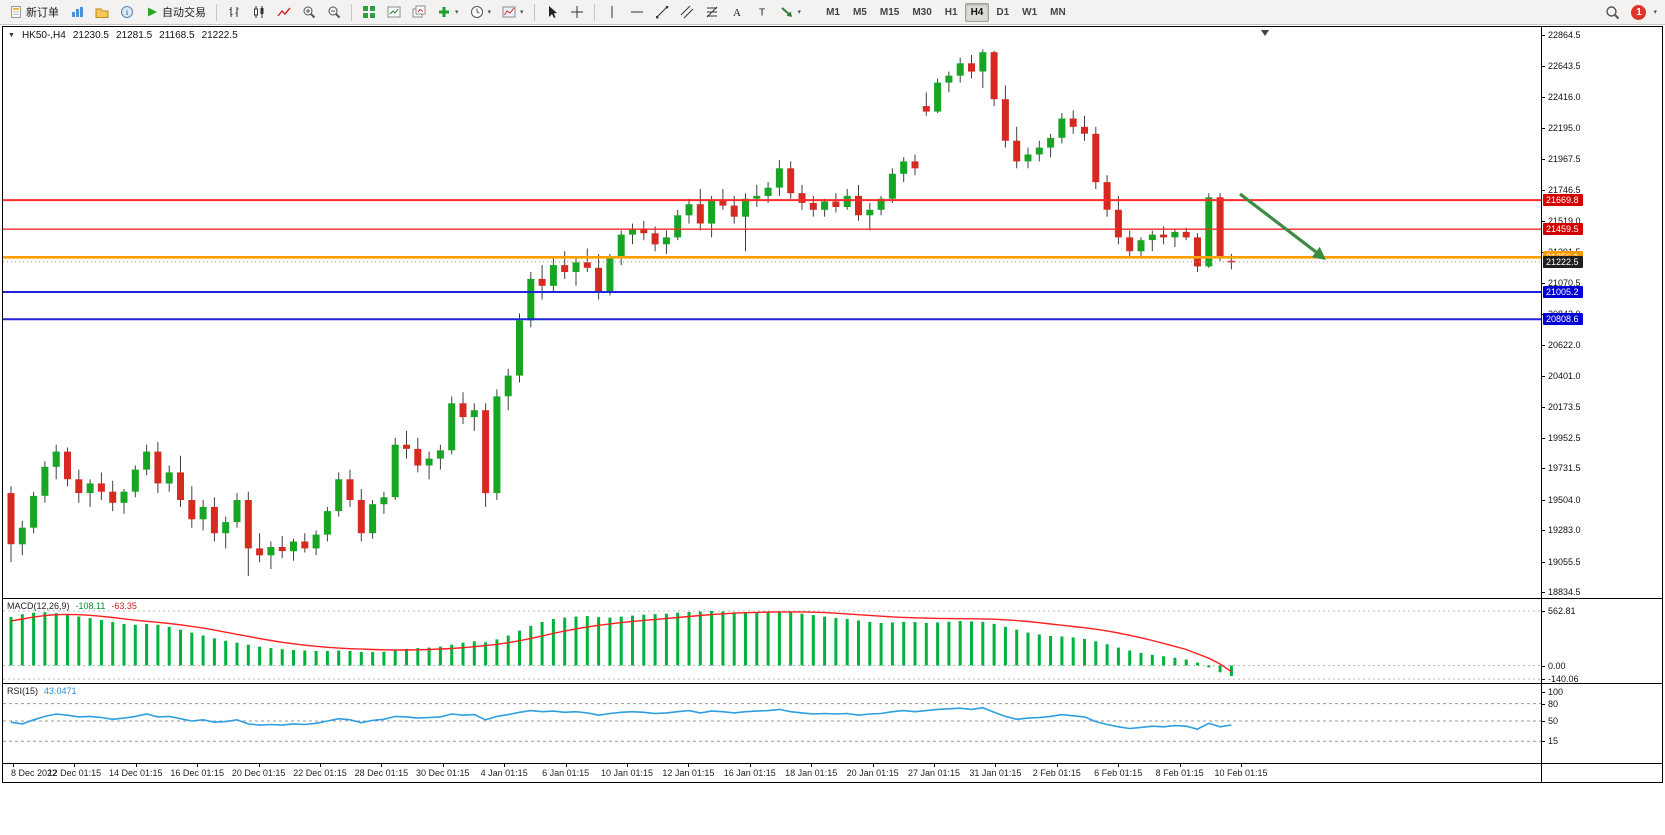 The image size is (1665, 835). I want to click on fibonacci-button, so click(712, 12).